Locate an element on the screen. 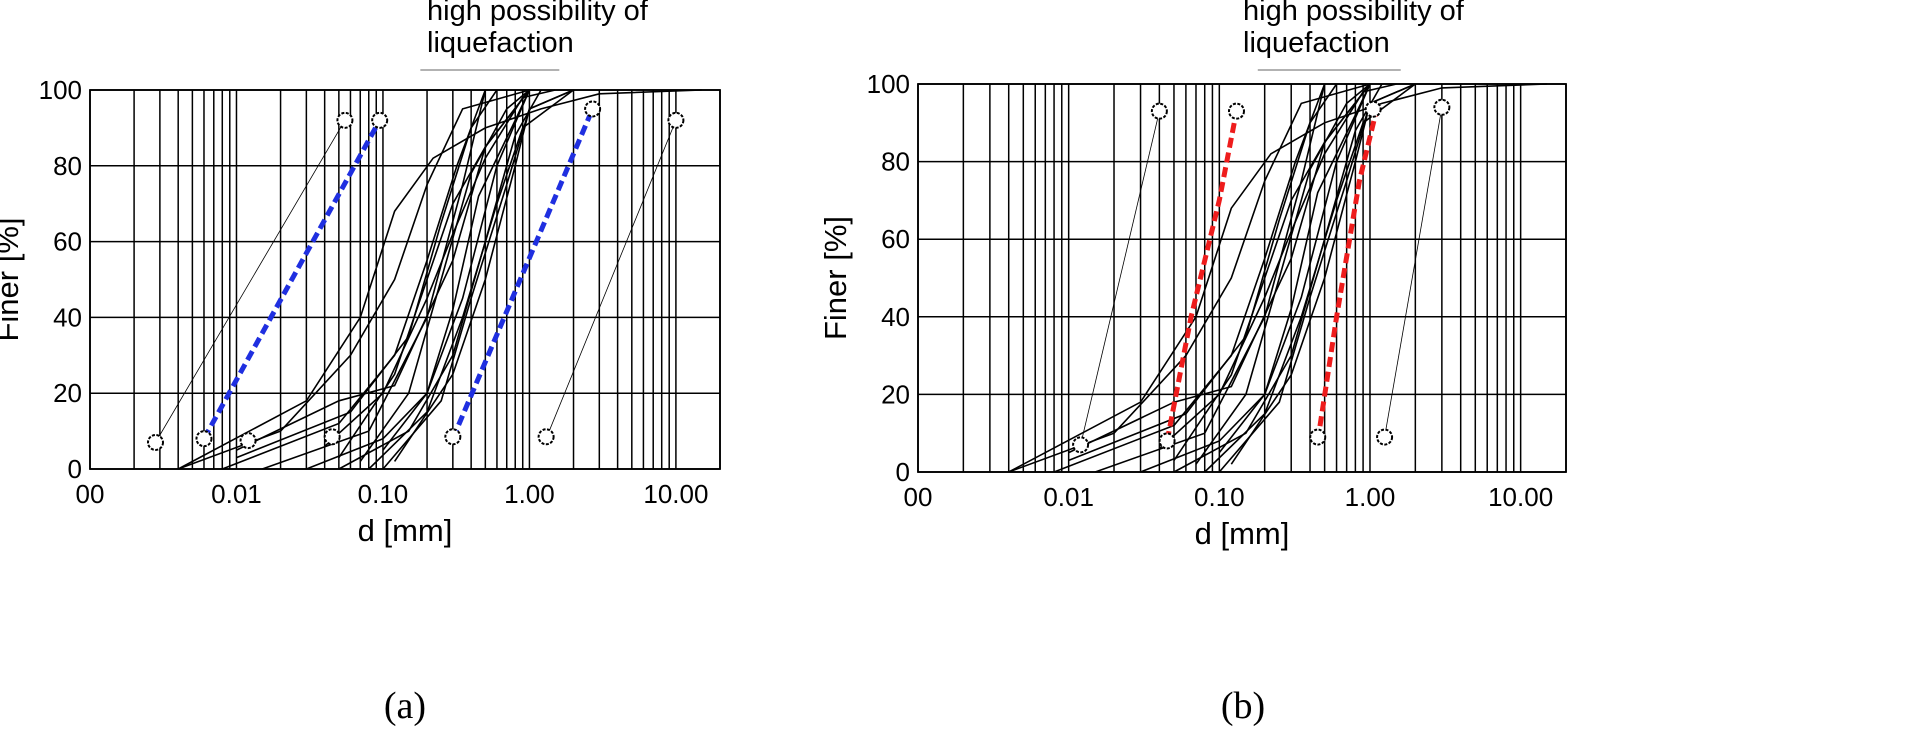 The height and width of the screenshot is (745, 1914). panel-caption: (a) is located at coordinates (405, 706).